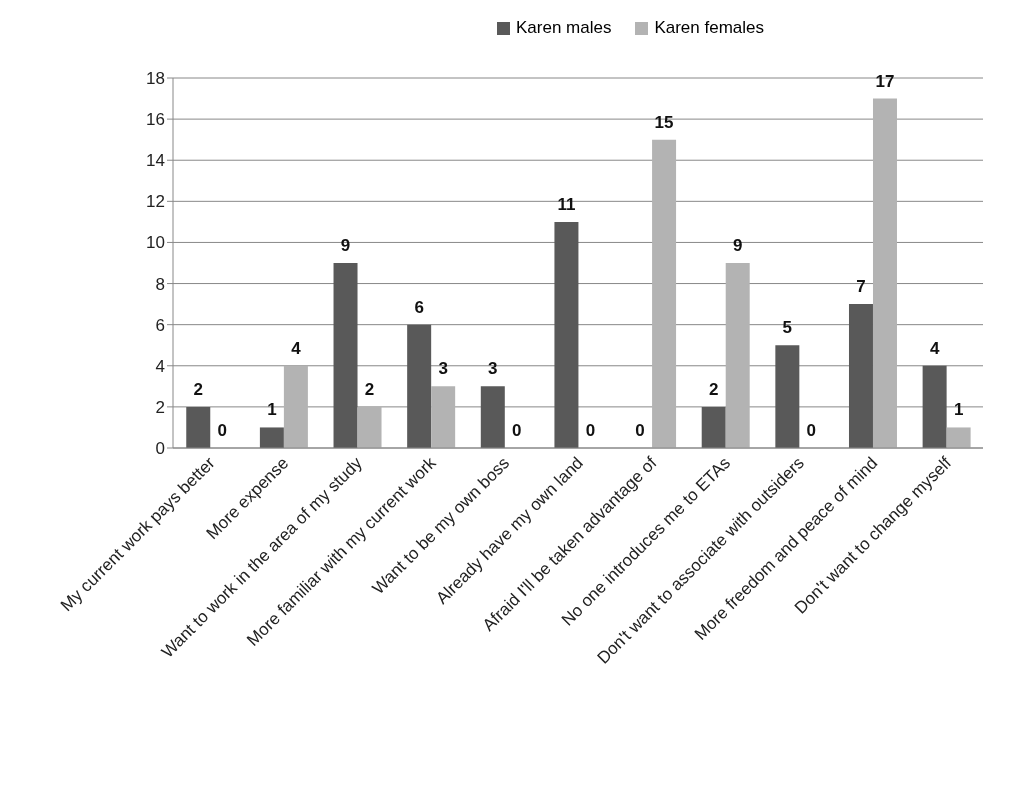  I want to click on legend-label: Karen males, so click(563, 28).